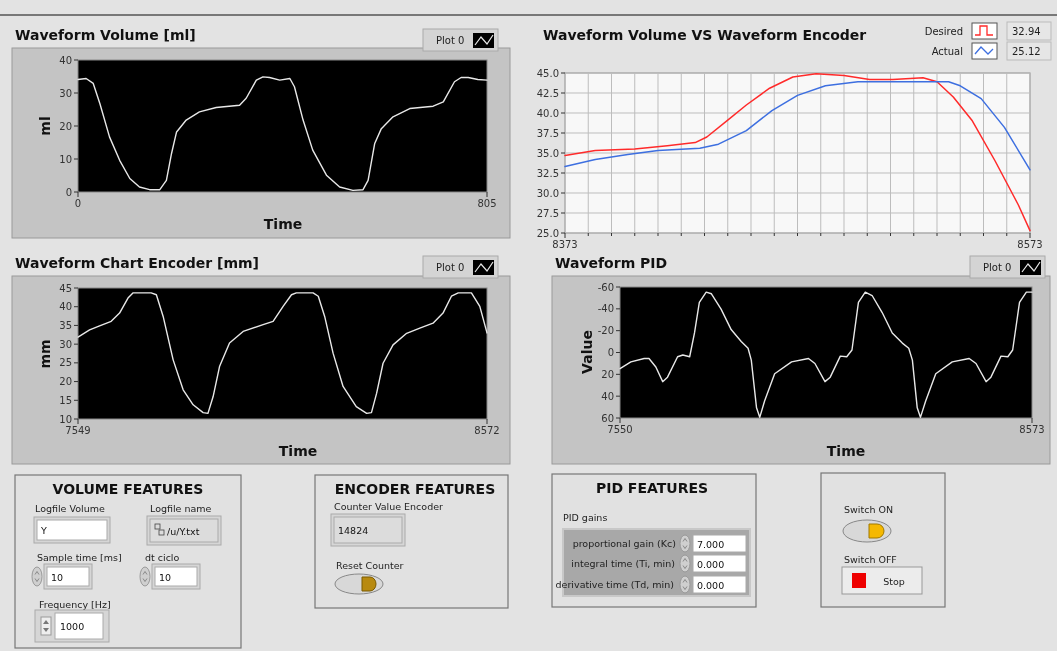  I want to click on y-axis-title: Value, so click(587, 352).